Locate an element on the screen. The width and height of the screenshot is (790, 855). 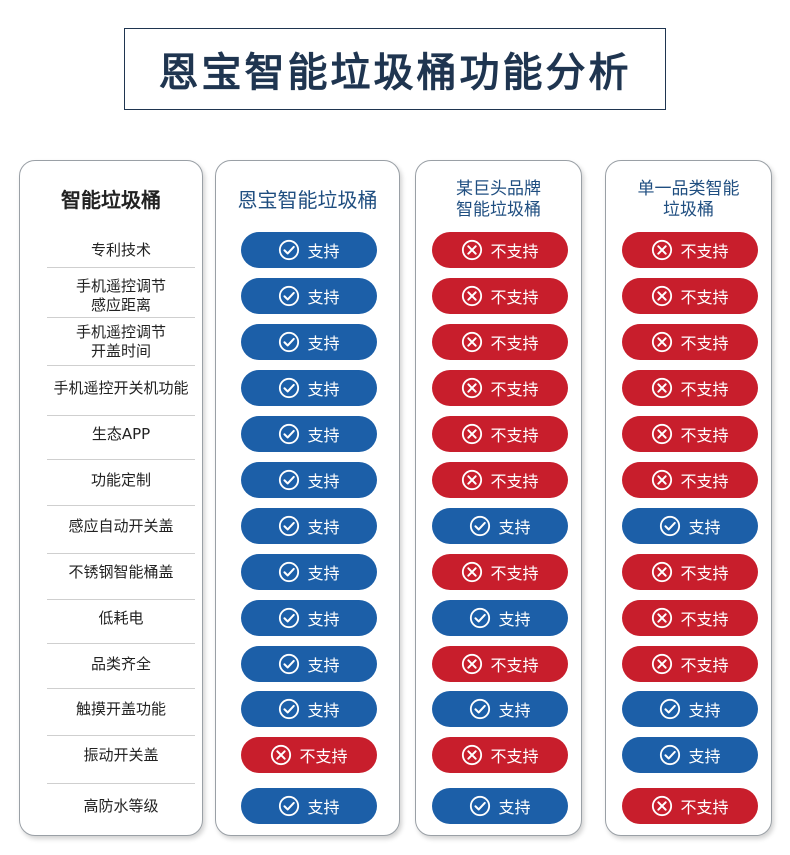
single-category-header-line2: 垃圾桶 is located at coordinates (688, 210).